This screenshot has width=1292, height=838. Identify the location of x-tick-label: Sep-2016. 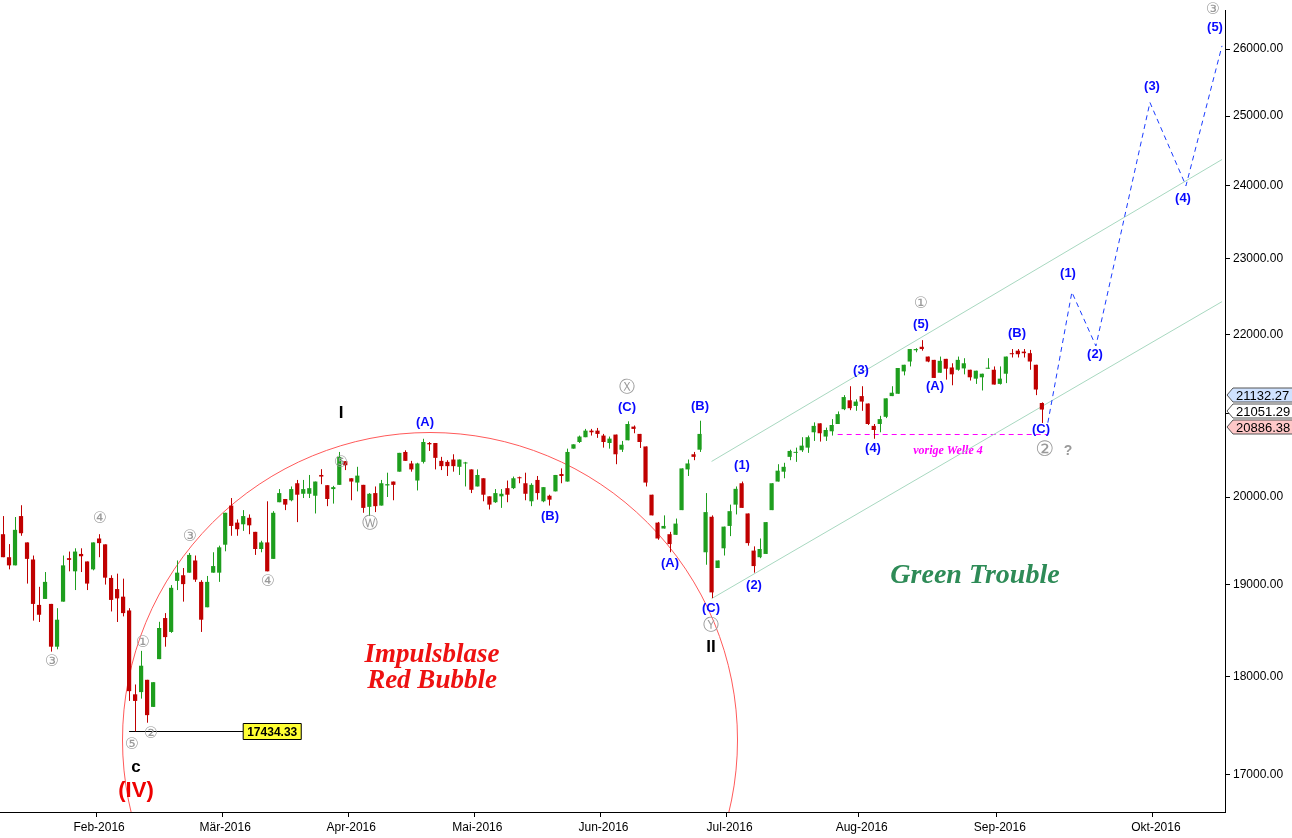
(1000, 826).